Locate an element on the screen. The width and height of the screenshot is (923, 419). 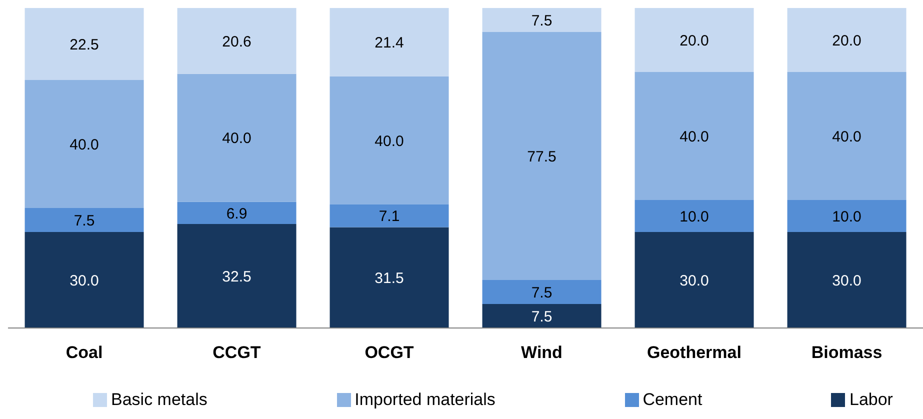
data-label: 32.5 is located at coordinates (237, 277).